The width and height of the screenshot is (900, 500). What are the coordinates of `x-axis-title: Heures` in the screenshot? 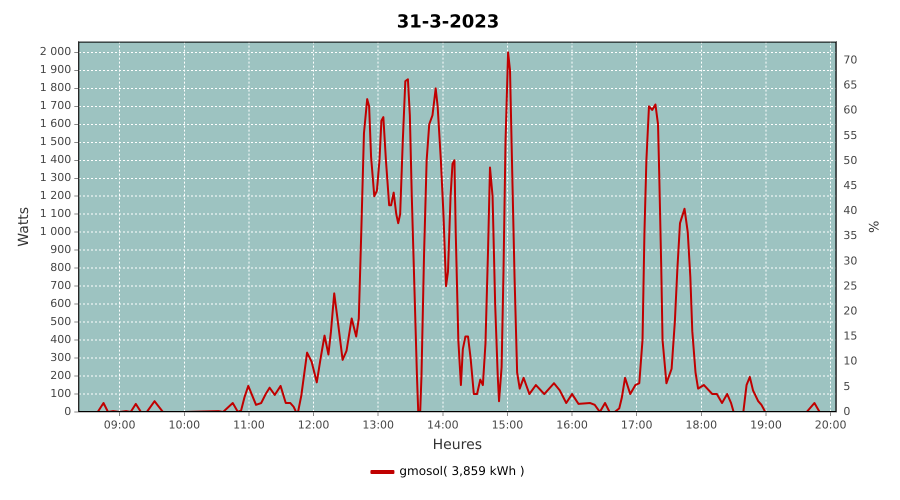 It's located at (457, 445).